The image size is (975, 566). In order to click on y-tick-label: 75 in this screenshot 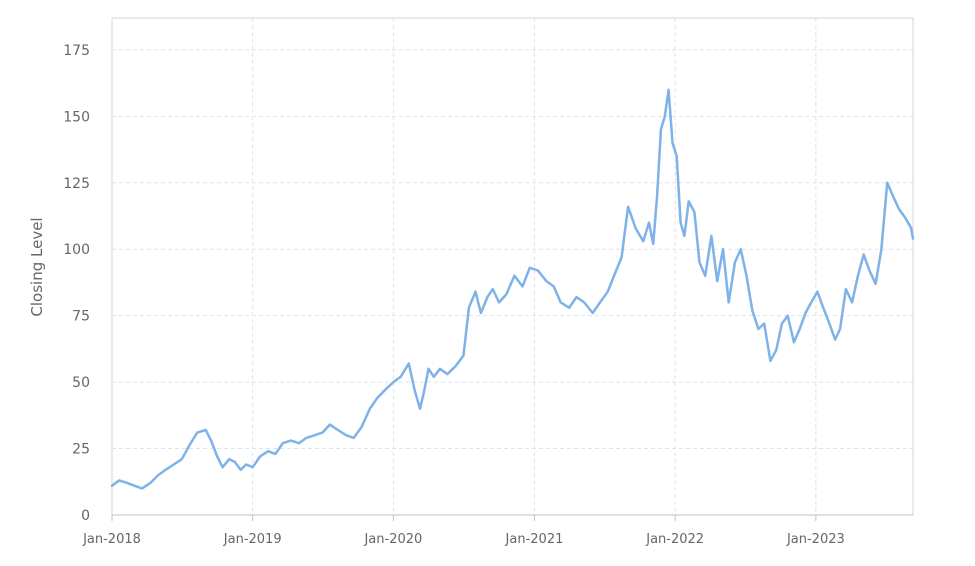, I will do `click(81, 317)`.